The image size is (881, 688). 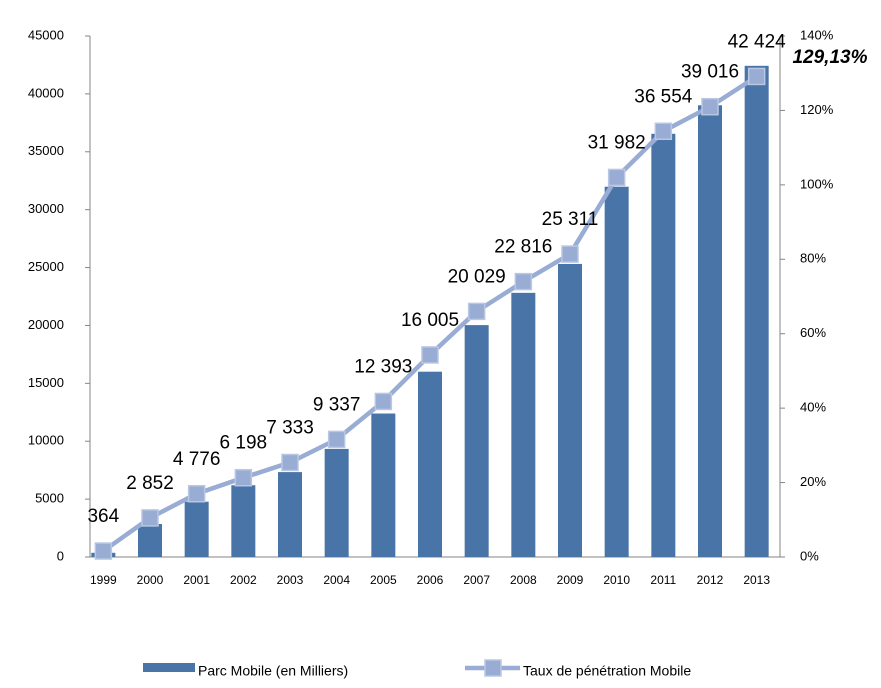 What do you see at coordinates (616, 580) in the screenshot?
I see `x-tick-label: 2010` at bounding box center [616, 580].